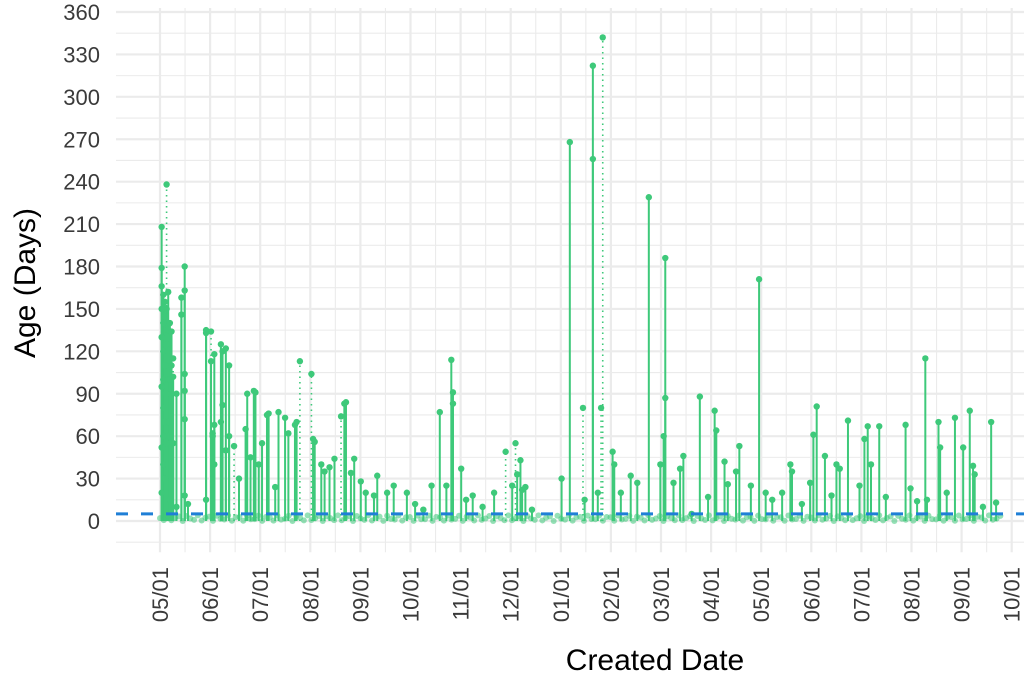 The height and width of the screenshot is (679, 1024). Describe the element at coordinates (461, 593) in the screenshot. I see `x-tick-label: 11/01` at that location.